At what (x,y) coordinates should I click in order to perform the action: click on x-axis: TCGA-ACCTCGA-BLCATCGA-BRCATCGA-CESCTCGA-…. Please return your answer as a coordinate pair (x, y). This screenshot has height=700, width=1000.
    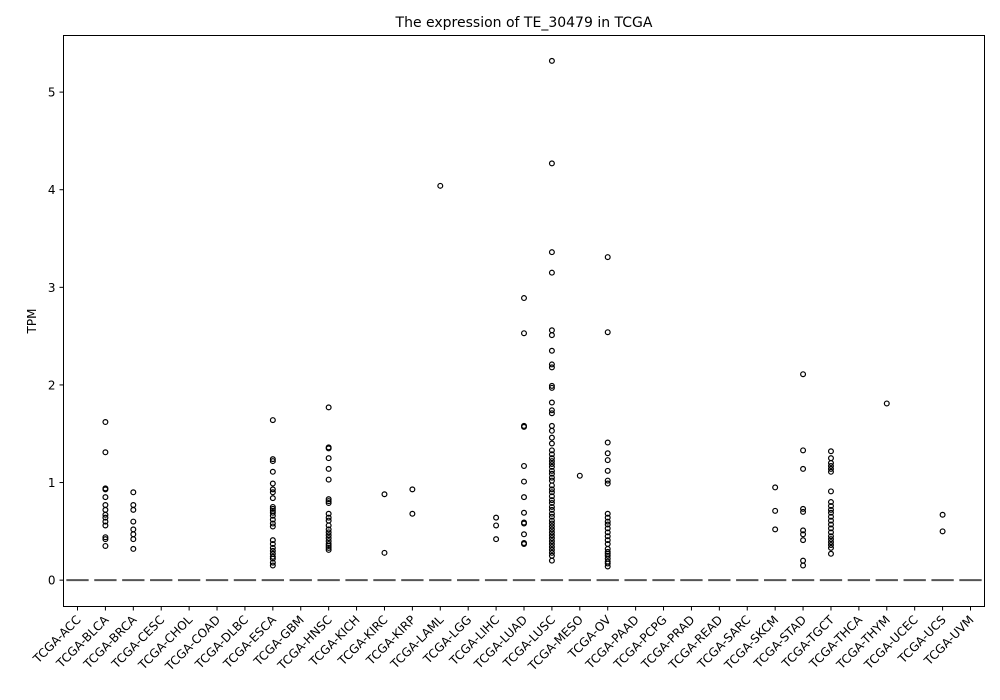
    Looking at the image, I should click on (503, 640).